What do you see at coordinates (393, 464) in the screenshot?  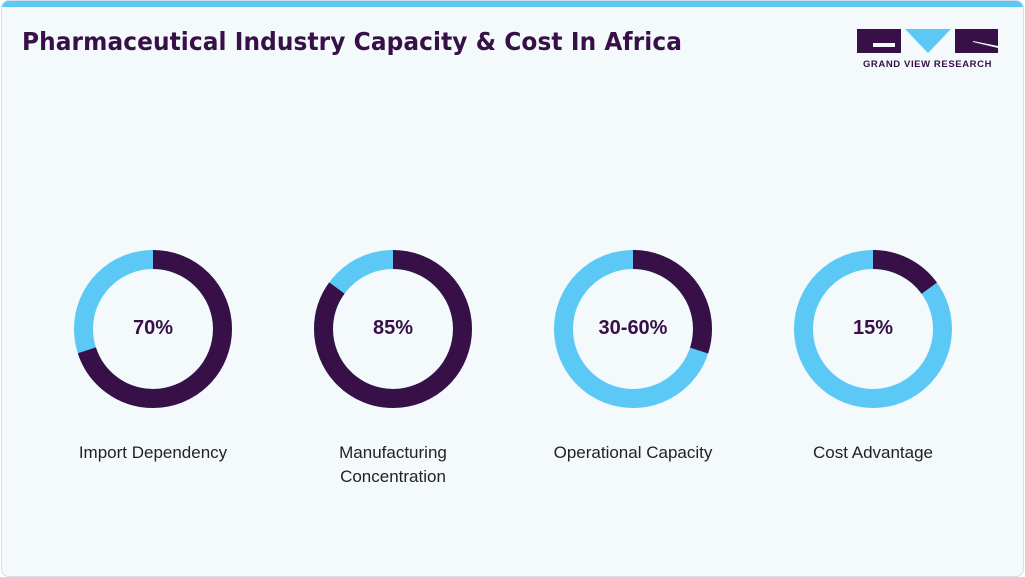 I see `donut-category-label: Manufacturing Concentration` at bounding box center [393, 464].